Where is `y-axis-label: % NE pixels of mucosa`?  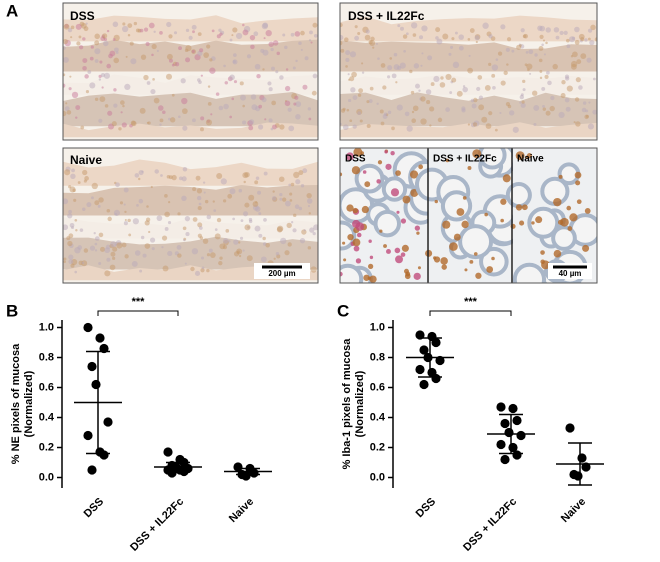
y-axis-label: % NE pixels of mucosa is located at coordinates (16, 403).